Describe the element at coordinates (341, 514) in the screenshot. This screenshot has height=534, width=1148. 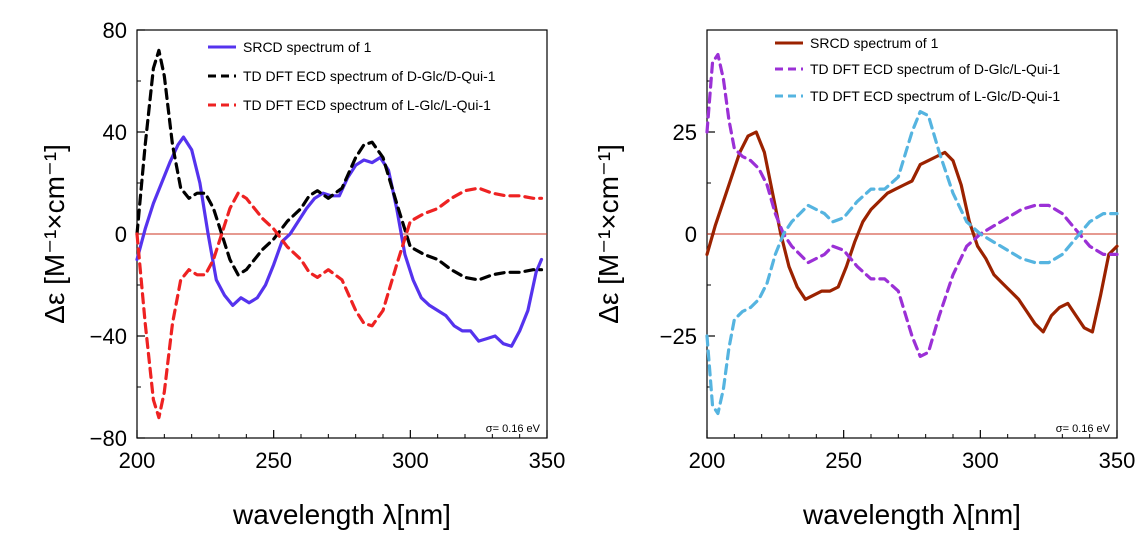
I see `left-x-axis-title: wavelength λ[nm]` at that location.